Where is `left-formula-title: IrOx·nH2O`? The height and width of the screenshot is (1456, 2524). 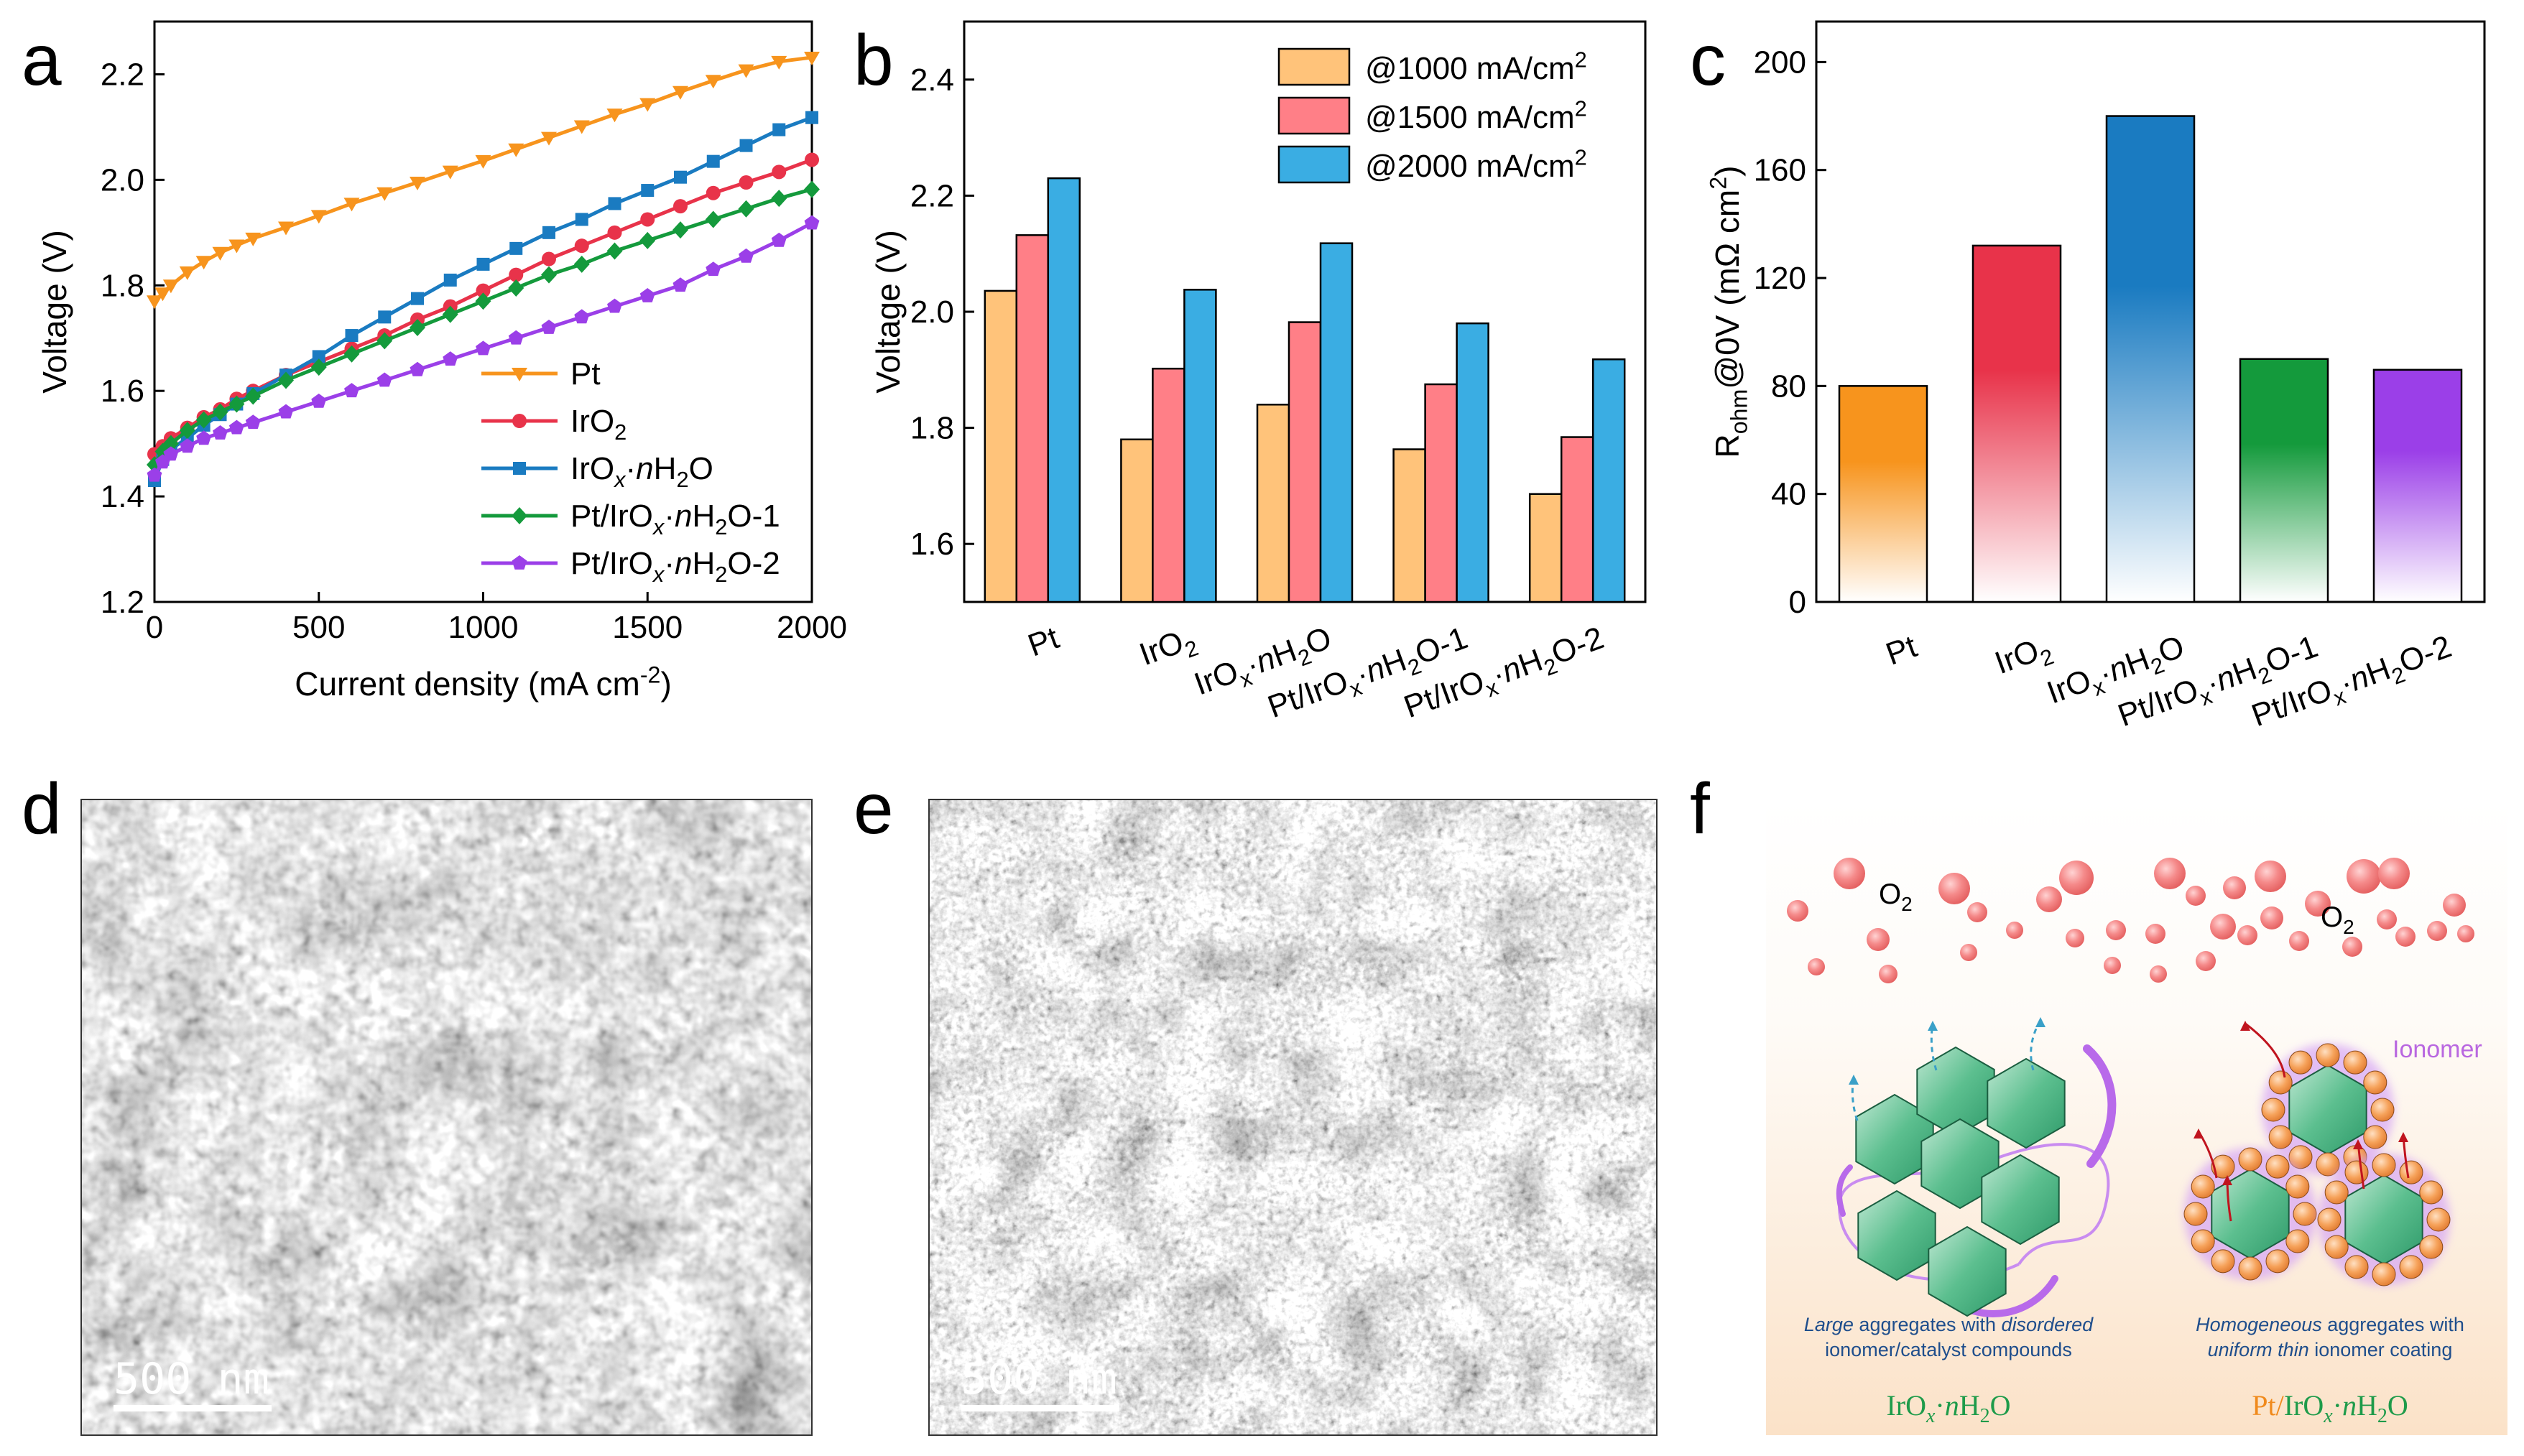 left-formula-title: IrOx·nH2O is located at coordinates (1948, 1408).